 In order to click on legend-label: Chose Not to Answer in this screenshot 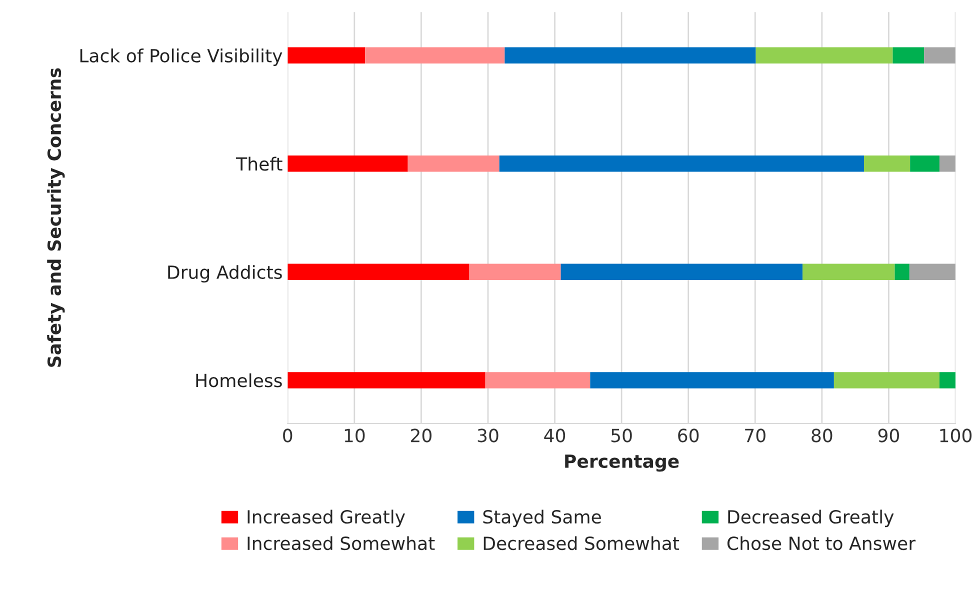, I will do `click(821, 543)`.